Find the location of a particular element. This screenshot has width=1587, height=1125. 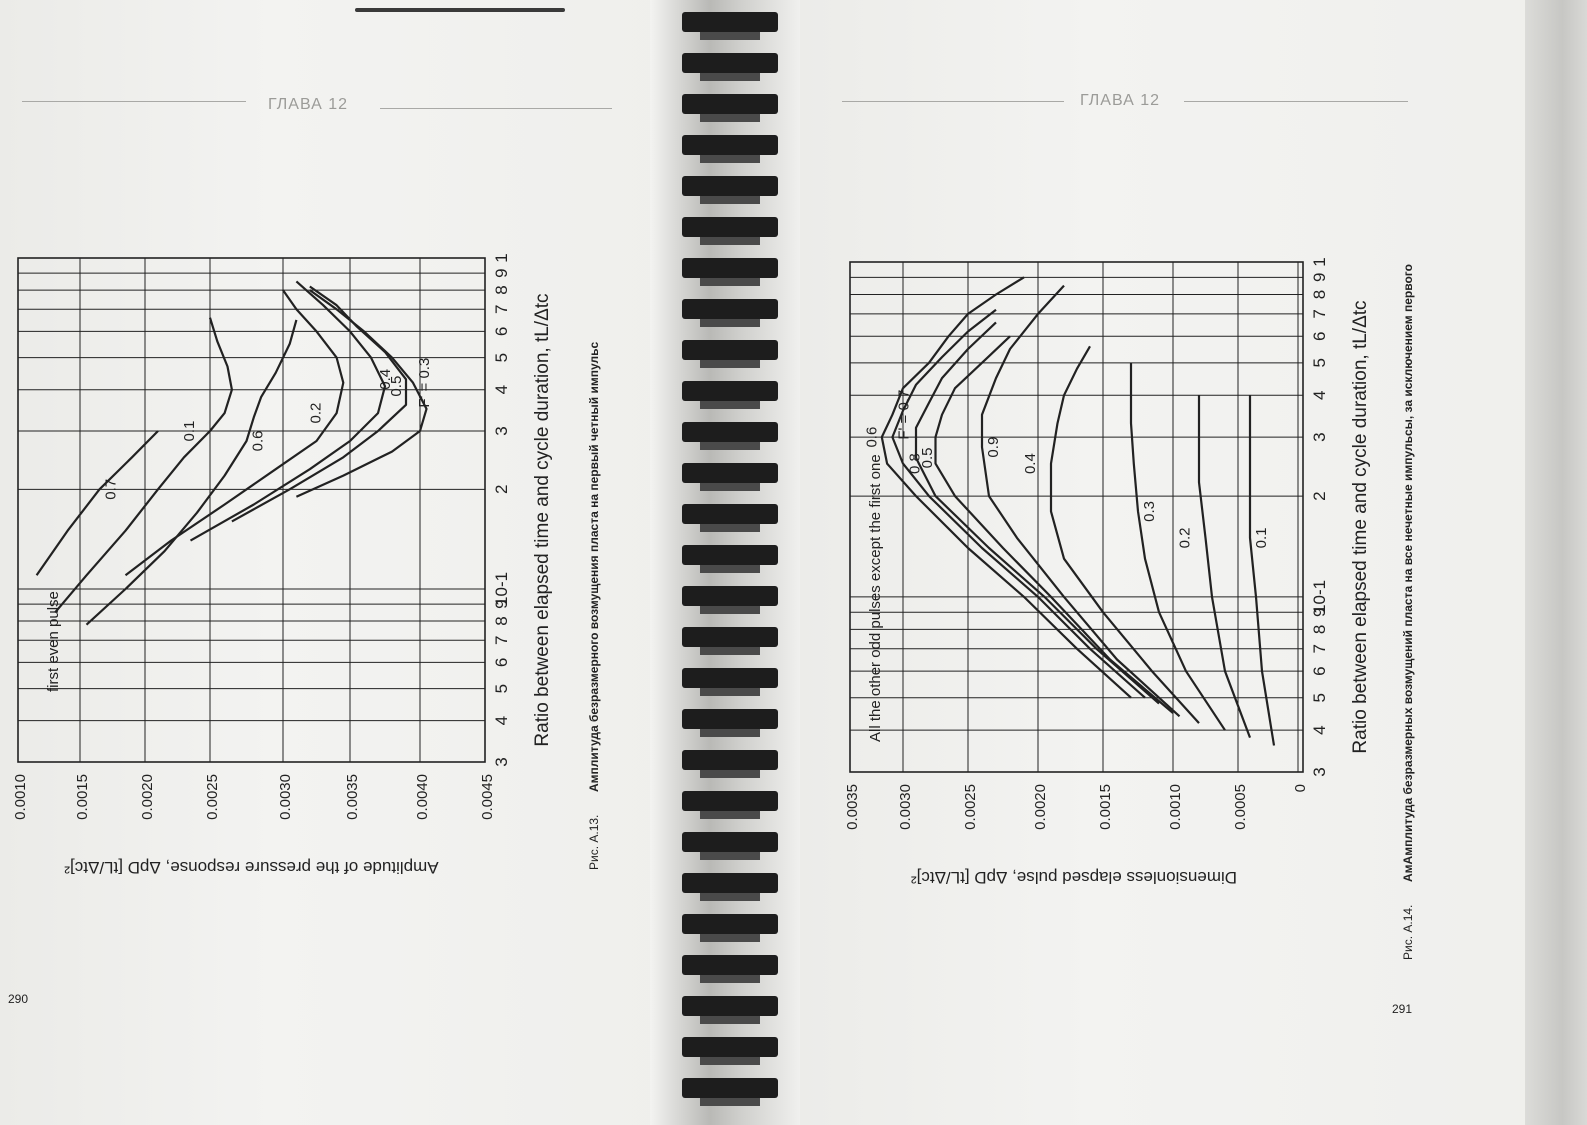

value-tick-label: 0.0040 is located at coordinates (422, 797).